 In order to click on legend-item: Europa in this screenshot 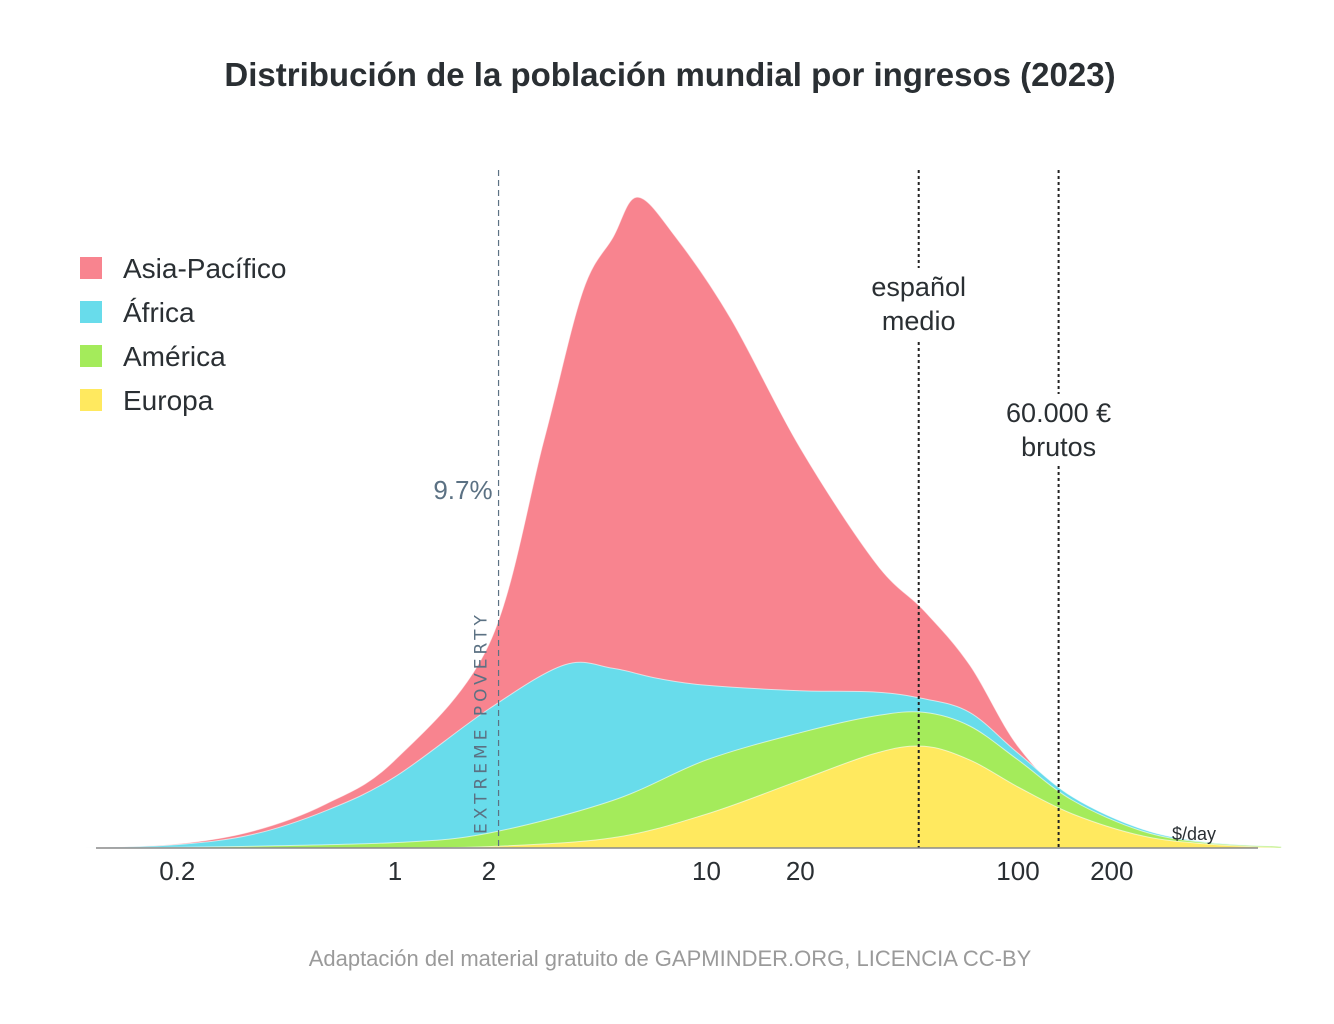, I will do `click(147, 400)`.